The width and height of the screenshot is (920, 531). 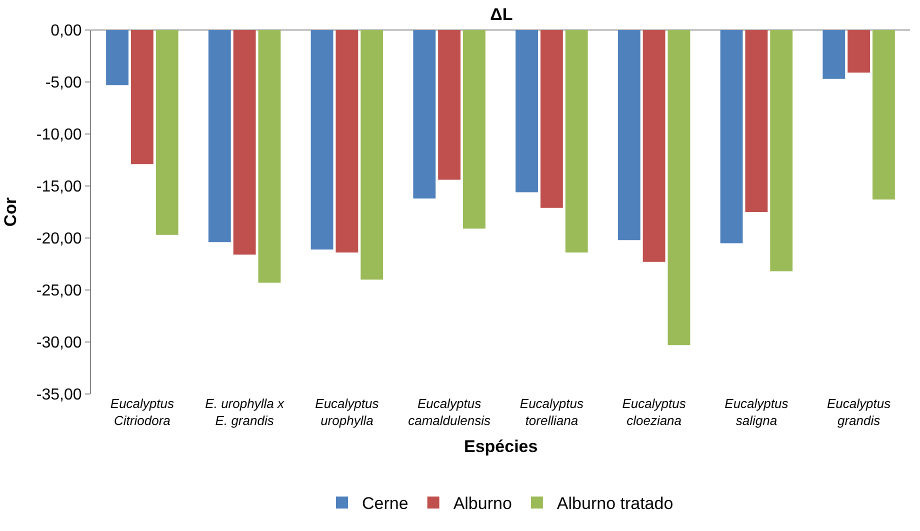 What do you see at coordinates (10, 211) in the screenshot?
I see `y-axis-title: Cor` at bounding box center [10, 211].